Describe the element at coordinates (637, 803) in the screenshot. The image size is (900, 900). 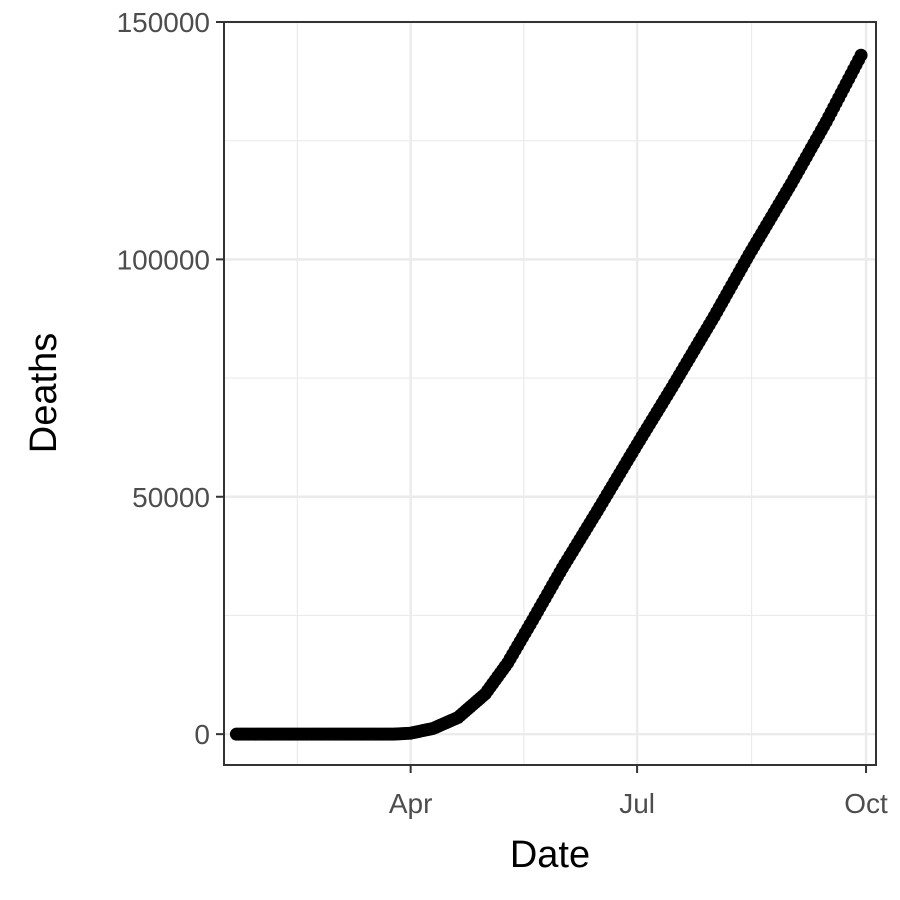
I see `x-tick-label: Jul` at that location.